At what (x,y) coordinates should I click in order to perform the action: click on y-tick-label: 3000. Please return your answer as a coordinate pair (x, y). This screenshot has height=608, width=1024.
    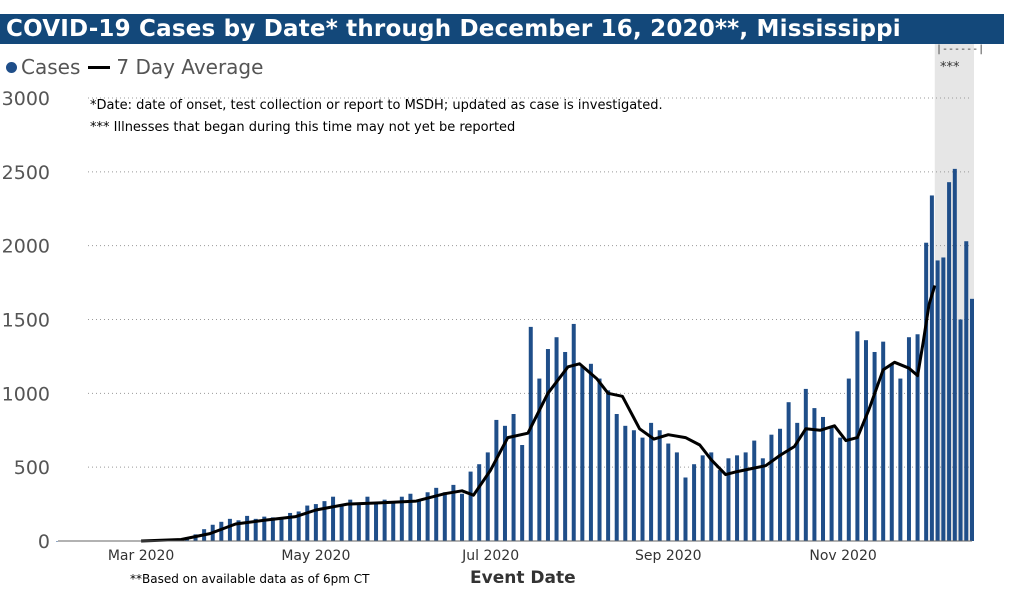
    Looking at the image, I should click on (26, 99).